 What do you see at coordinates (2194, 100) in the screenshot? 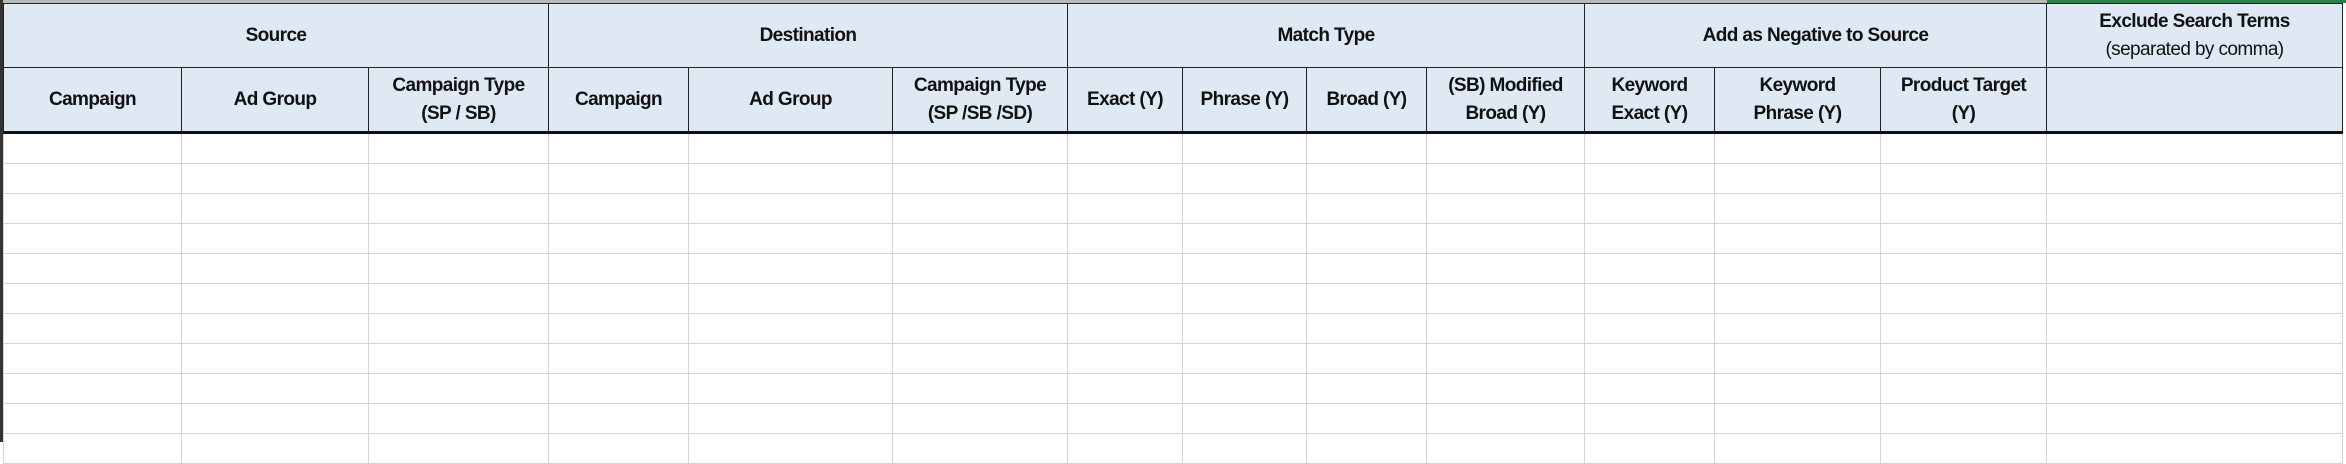
I see `column-header` at bounding box center [2194, 100].